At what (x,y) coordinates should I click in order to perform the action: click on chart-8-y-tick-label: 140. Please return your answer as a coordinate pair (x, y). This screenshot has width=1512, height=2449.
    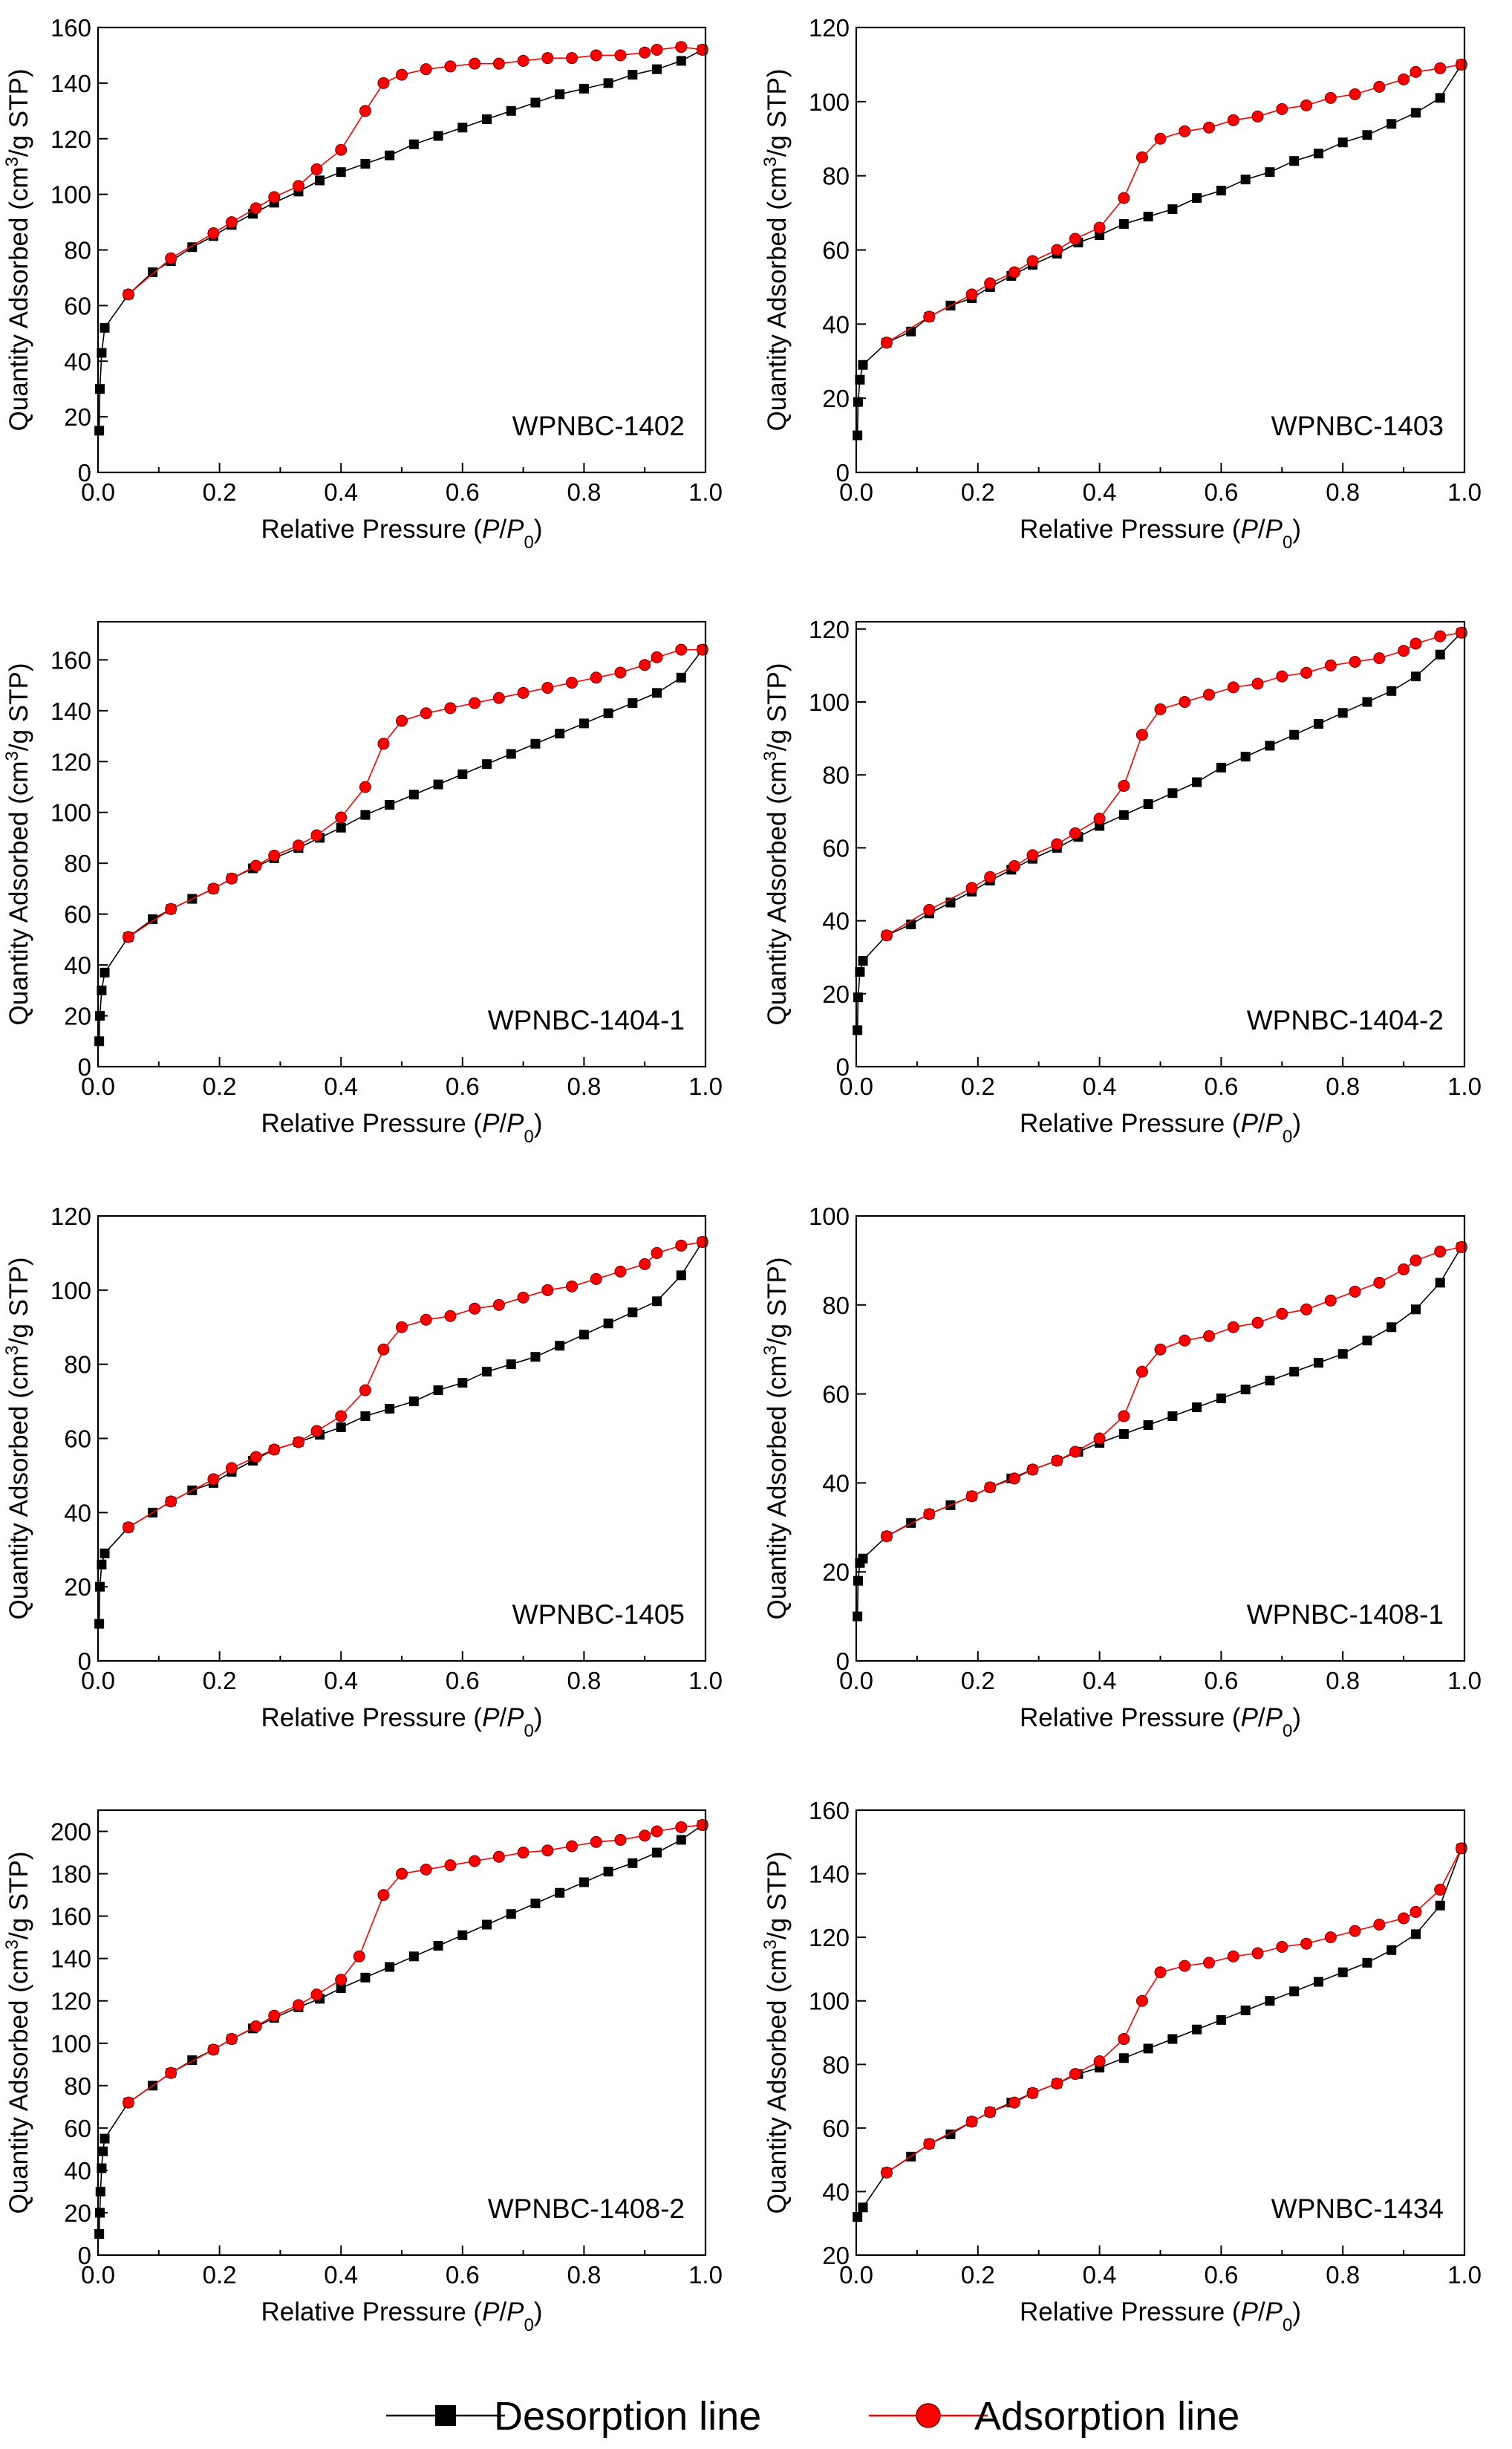
    Looking at the image, I should click on (829, 1874).